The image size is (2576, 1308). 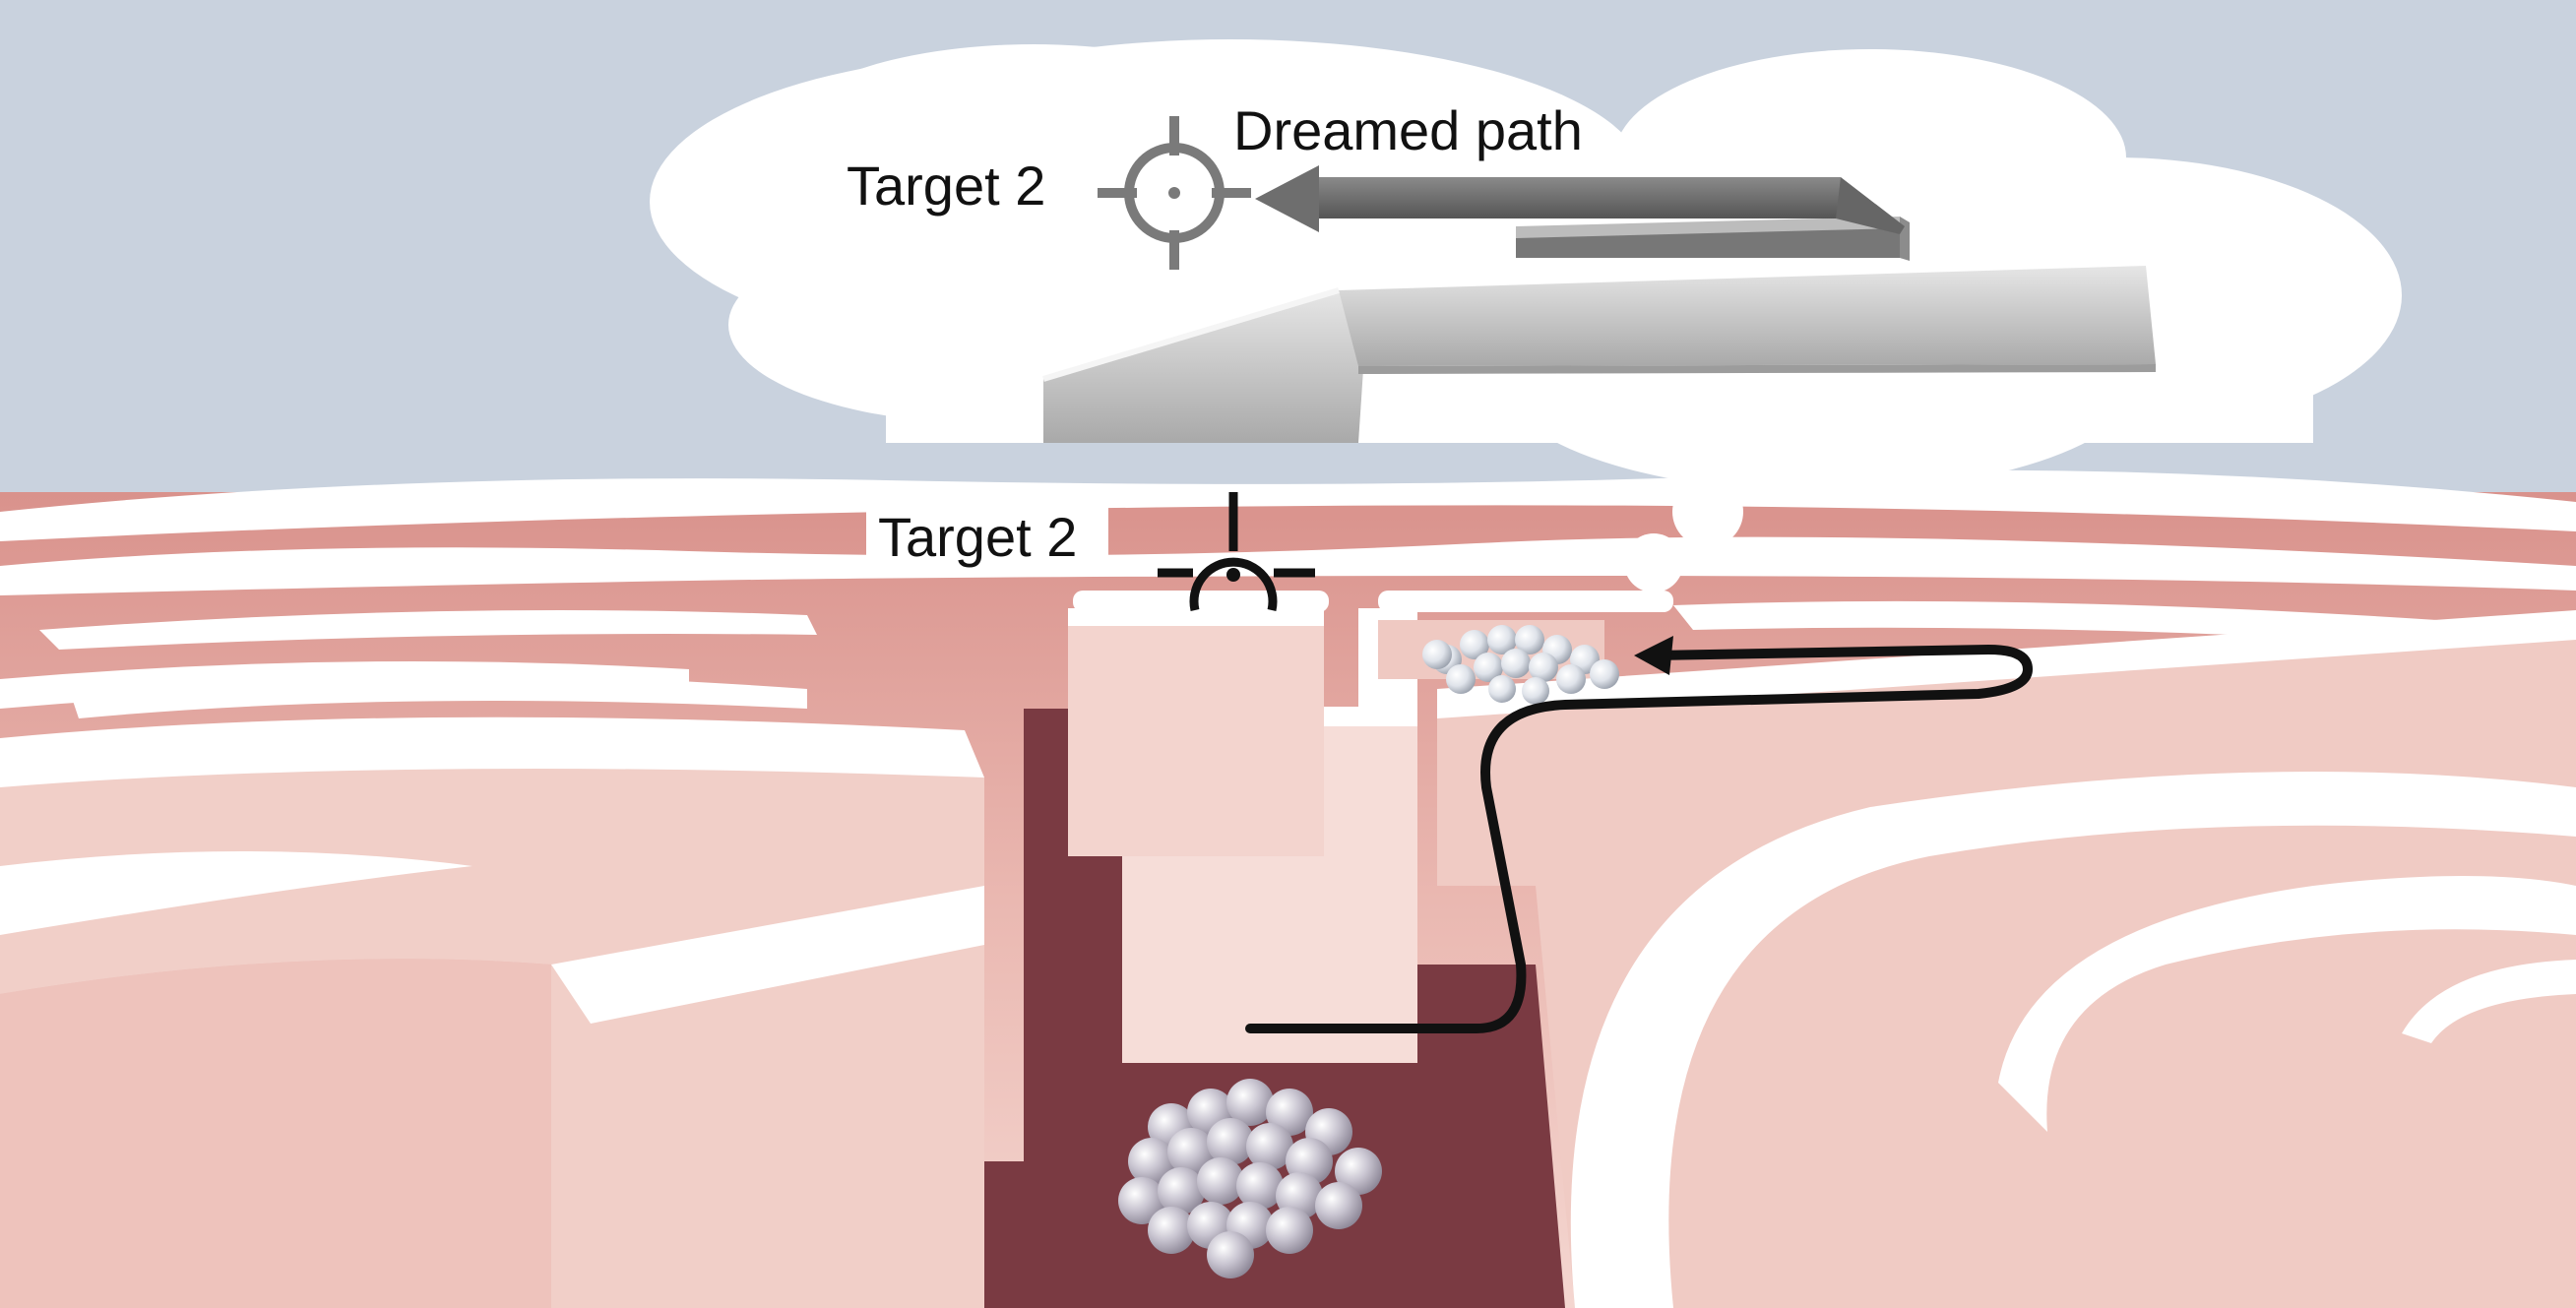 I want to click on maze-target-label-bg, so click(x=987, y=537).